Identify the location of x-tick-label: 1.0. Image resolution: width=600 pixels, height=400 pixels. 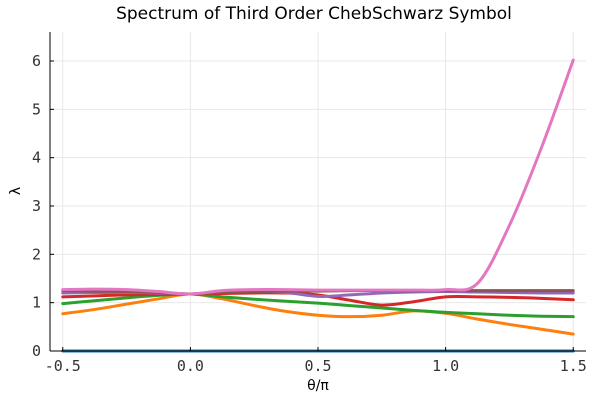
(445, 366).